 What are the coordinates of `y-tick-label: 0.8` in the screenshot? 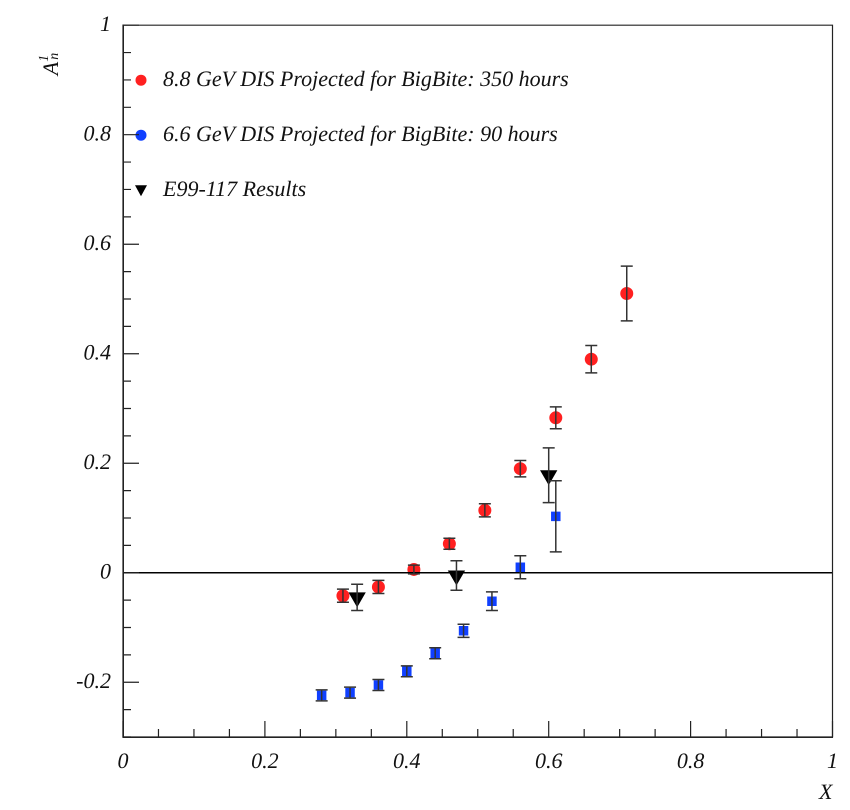 It's located at (97, 133).